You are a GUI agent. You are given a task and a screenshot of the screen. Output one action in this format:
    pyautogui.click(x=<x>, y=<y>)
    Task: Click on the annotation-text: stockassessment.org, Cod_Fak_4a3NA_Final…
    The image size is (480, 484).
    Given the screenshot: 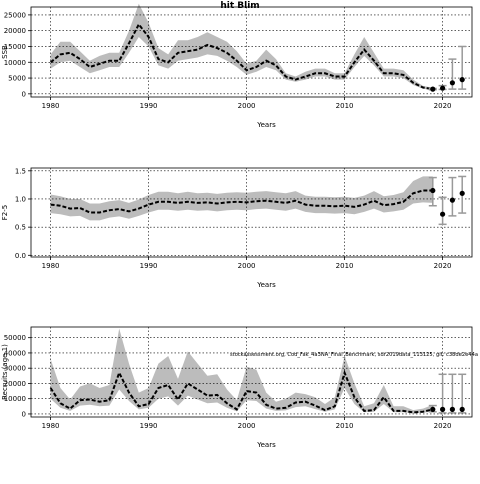 What is the action you would take?
    pyautogui.click(x=354, y=355)
    